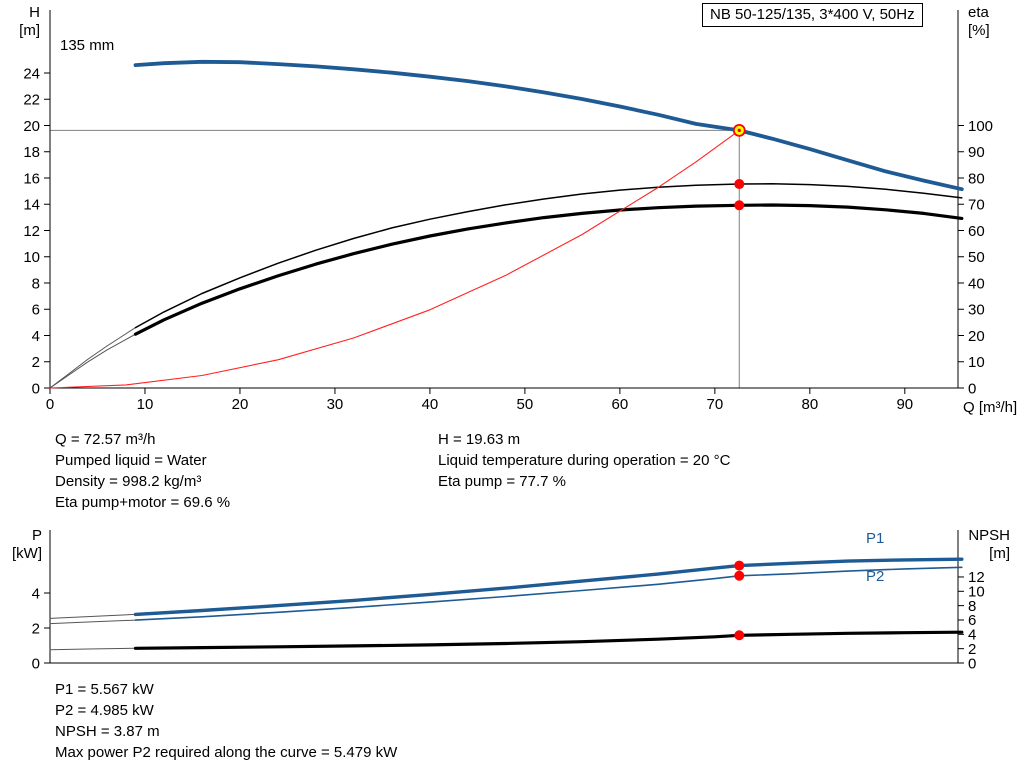 This screenshot has width=1024, height=781. What do you see at coordinates (50, 404) in the screenshot?
I see `x-tick-label: 0` at bounding box center [50, 404].